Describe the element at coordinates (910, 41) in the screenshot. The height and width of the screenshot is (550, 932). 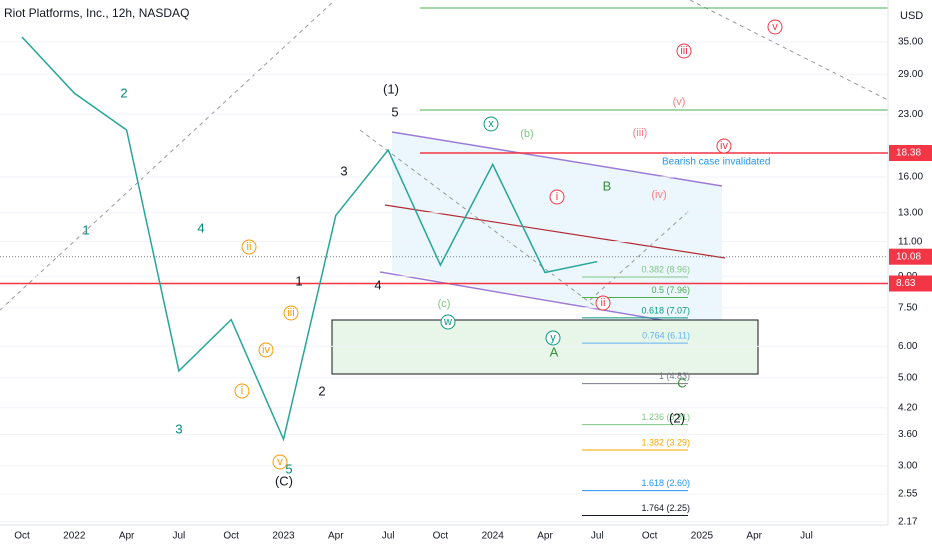
I see `y-tick-label: 35.00` at that location.